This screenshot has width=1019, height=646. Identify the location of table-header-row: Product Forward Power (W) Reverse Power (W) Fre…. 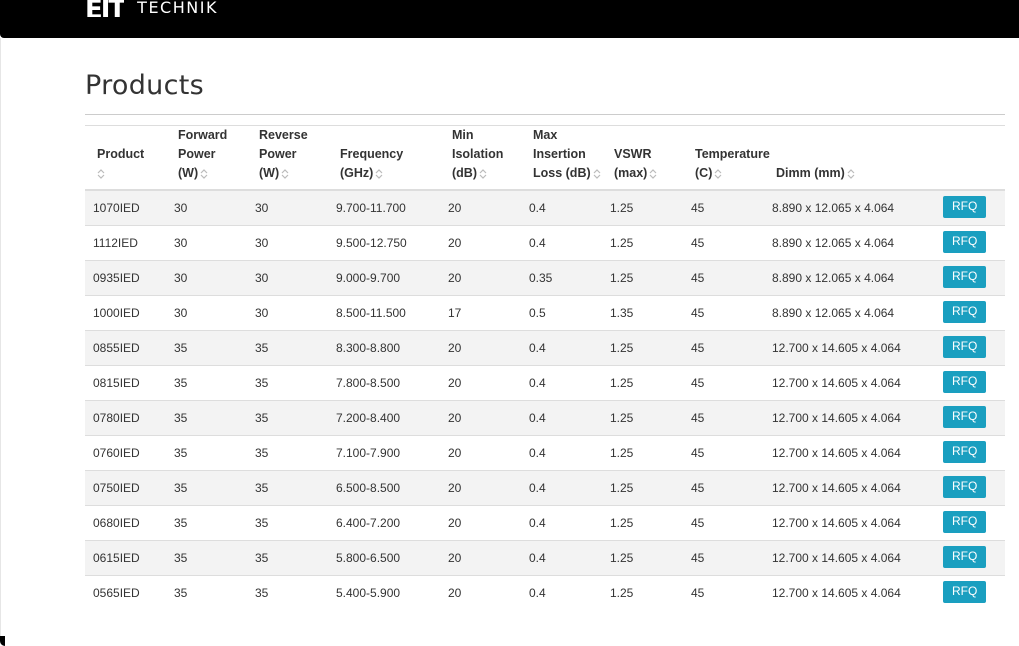
(545, 158).